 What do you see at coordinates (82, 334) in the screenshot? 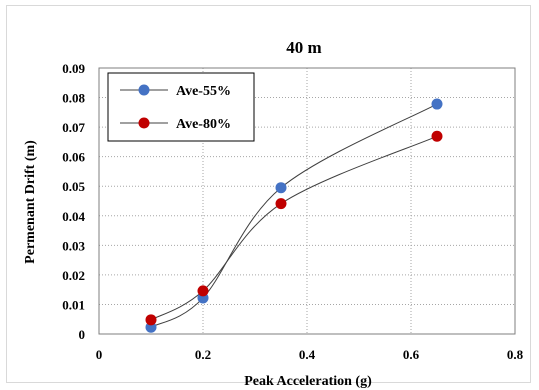
I see `y-tick-label: 0` at bounding box center [82, 334].